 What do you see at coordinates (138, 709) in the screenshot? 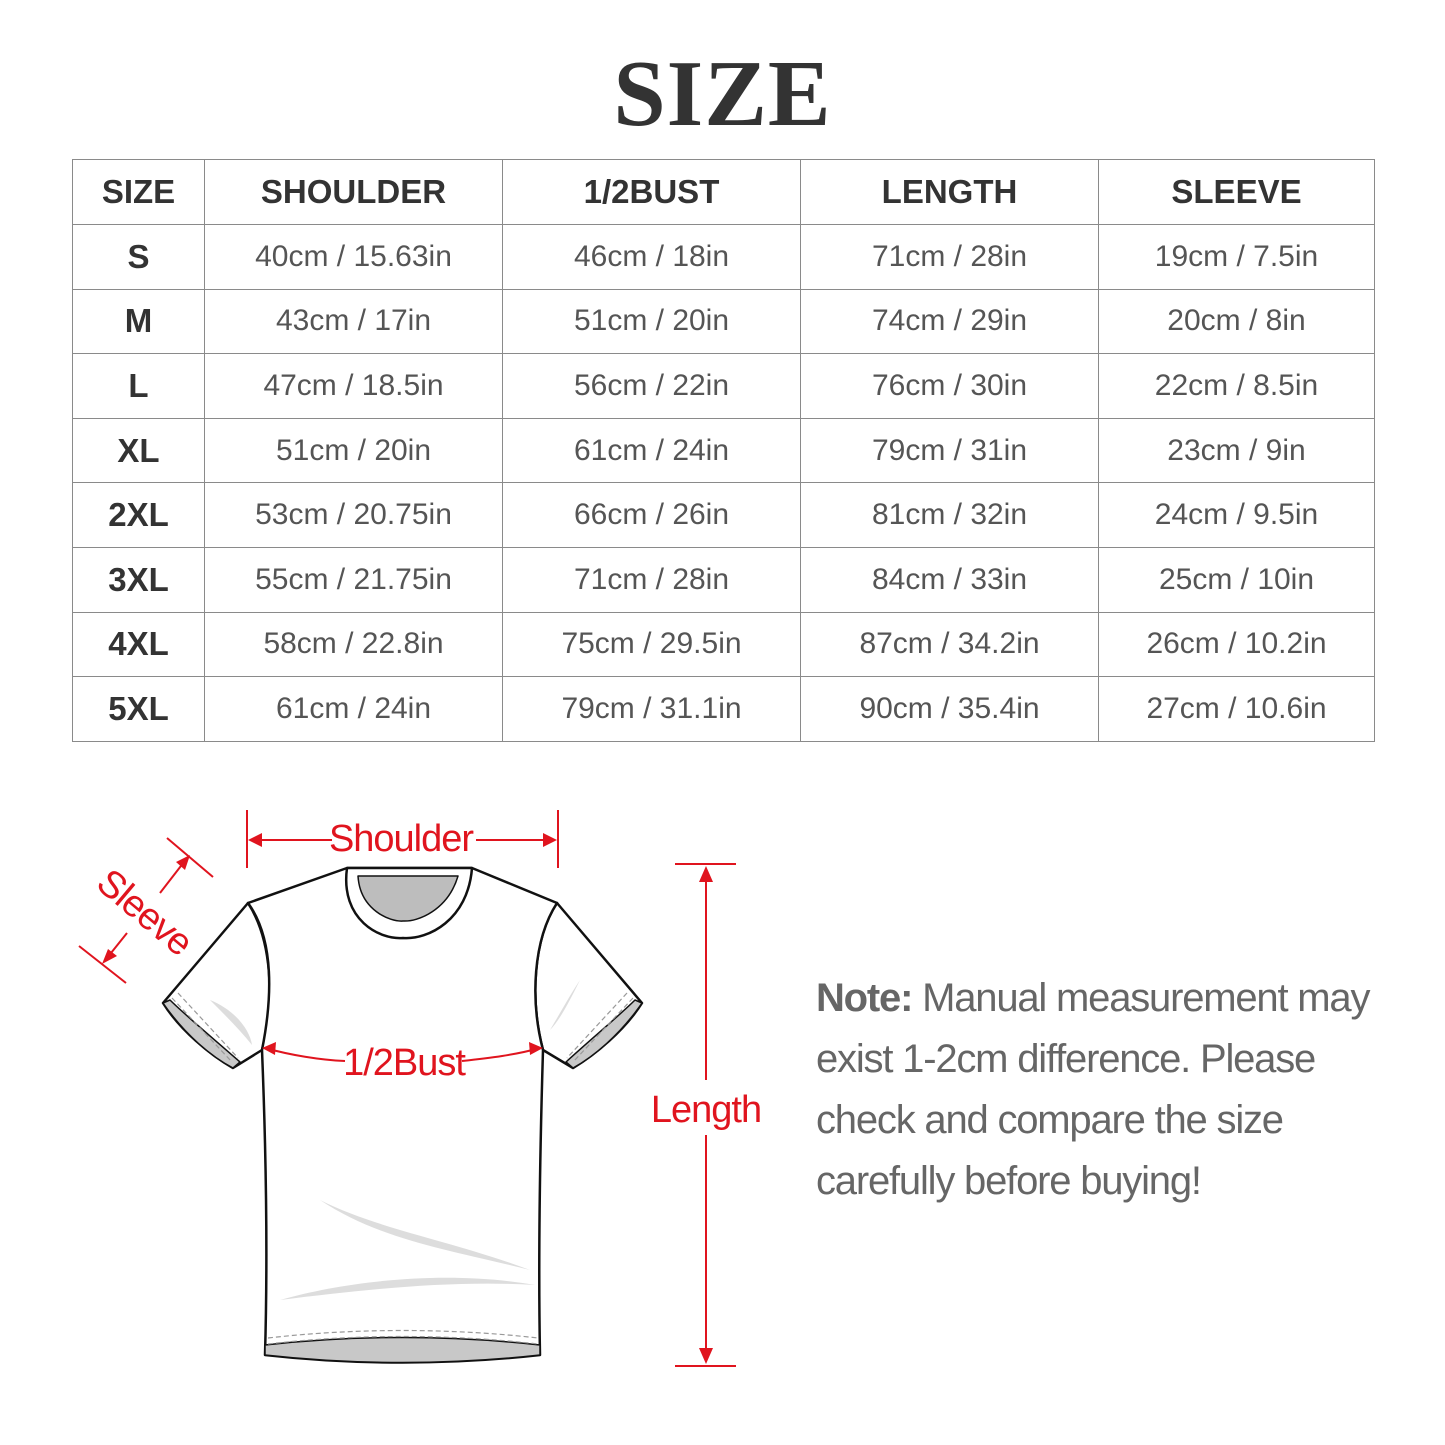
I see `size-cell: 5XL` at bounding box center [138, 709].